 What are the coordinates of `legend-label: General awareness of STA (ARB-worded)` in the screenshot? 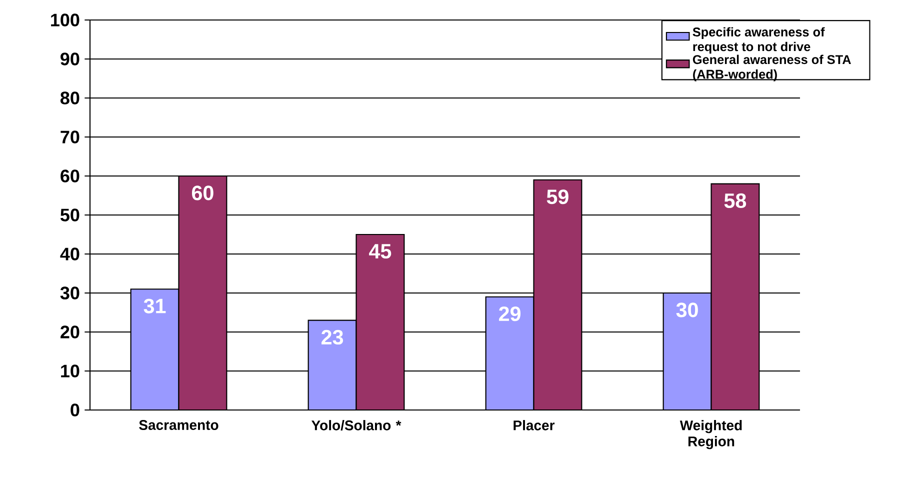 It's located at (771, 68).